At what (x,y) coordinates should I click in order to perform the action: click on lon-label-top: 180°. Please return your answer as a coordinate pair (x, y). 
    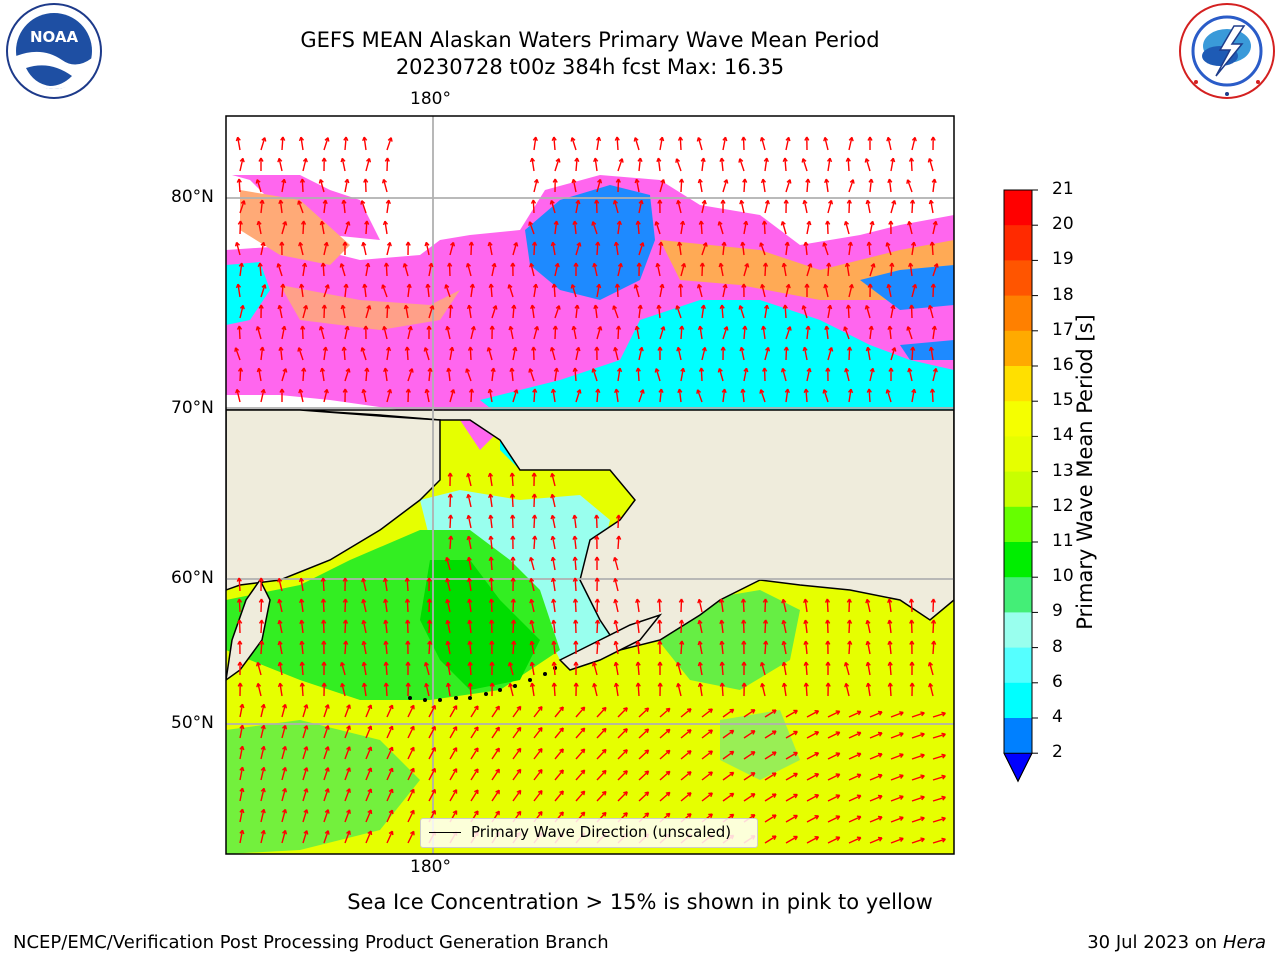
    Looking at the image, I should click on (430, 99).